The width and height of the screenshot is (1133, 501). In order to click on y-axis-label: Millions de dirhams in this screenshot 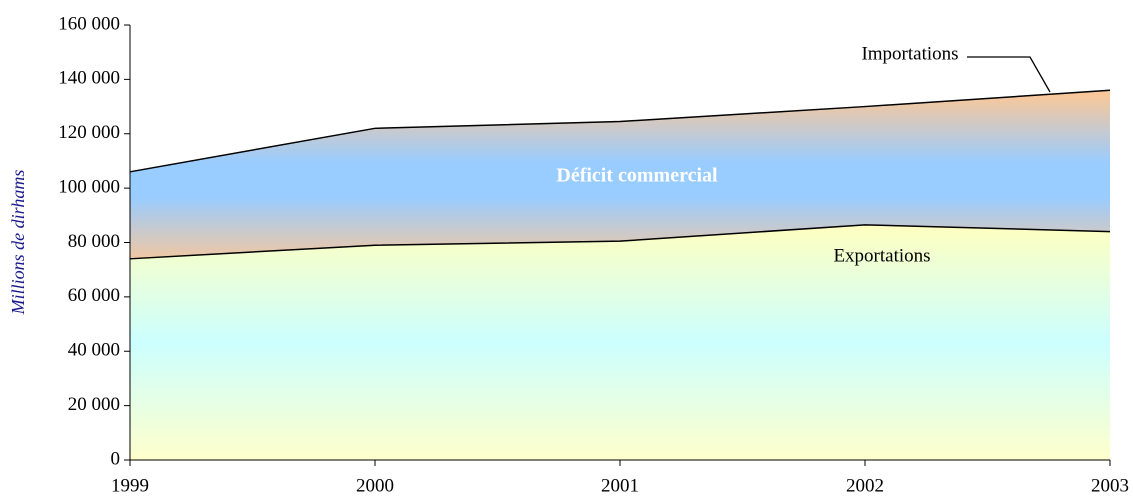, I will do `click(18, 243)`.